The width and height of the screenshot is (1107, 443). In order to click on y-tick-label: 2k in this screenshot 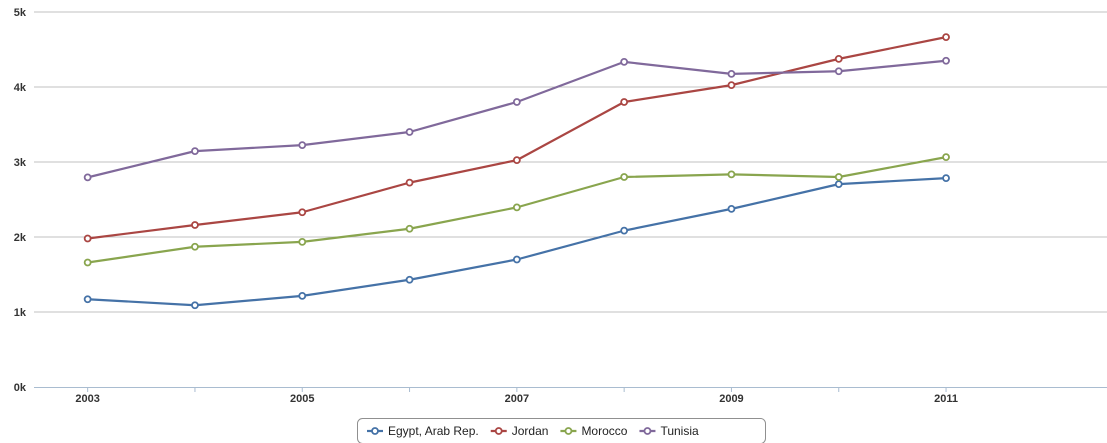, I will do `click(20, 238)`.